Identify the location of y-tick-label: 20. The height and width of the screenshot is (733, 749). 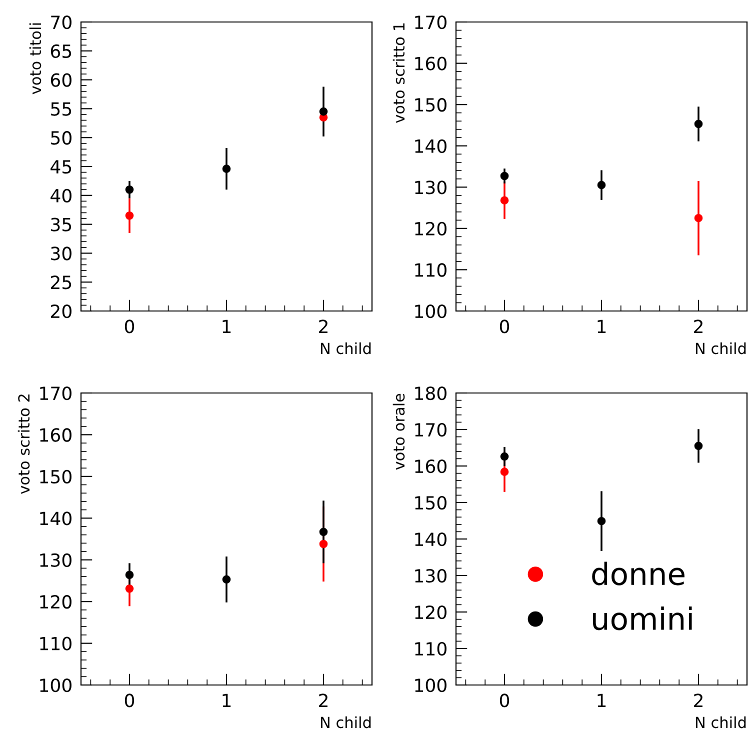
(61, 311).